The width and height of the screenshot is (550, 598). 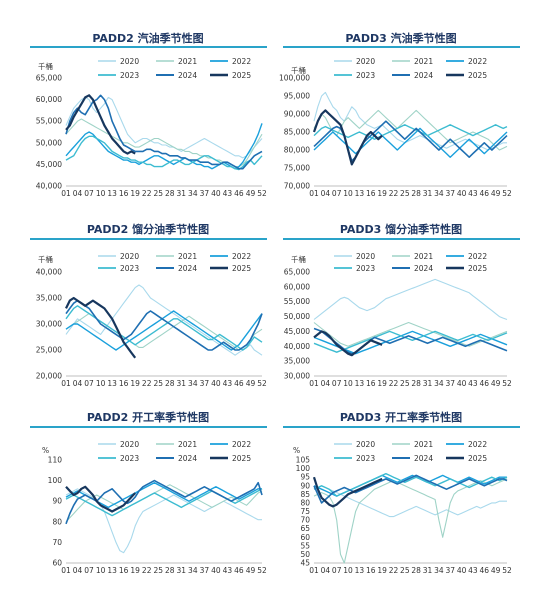 What do you see at coordinates (297, 168) in the screenshot?
I see `y-tick-label: 75,000` at bounding box center [297, 168].